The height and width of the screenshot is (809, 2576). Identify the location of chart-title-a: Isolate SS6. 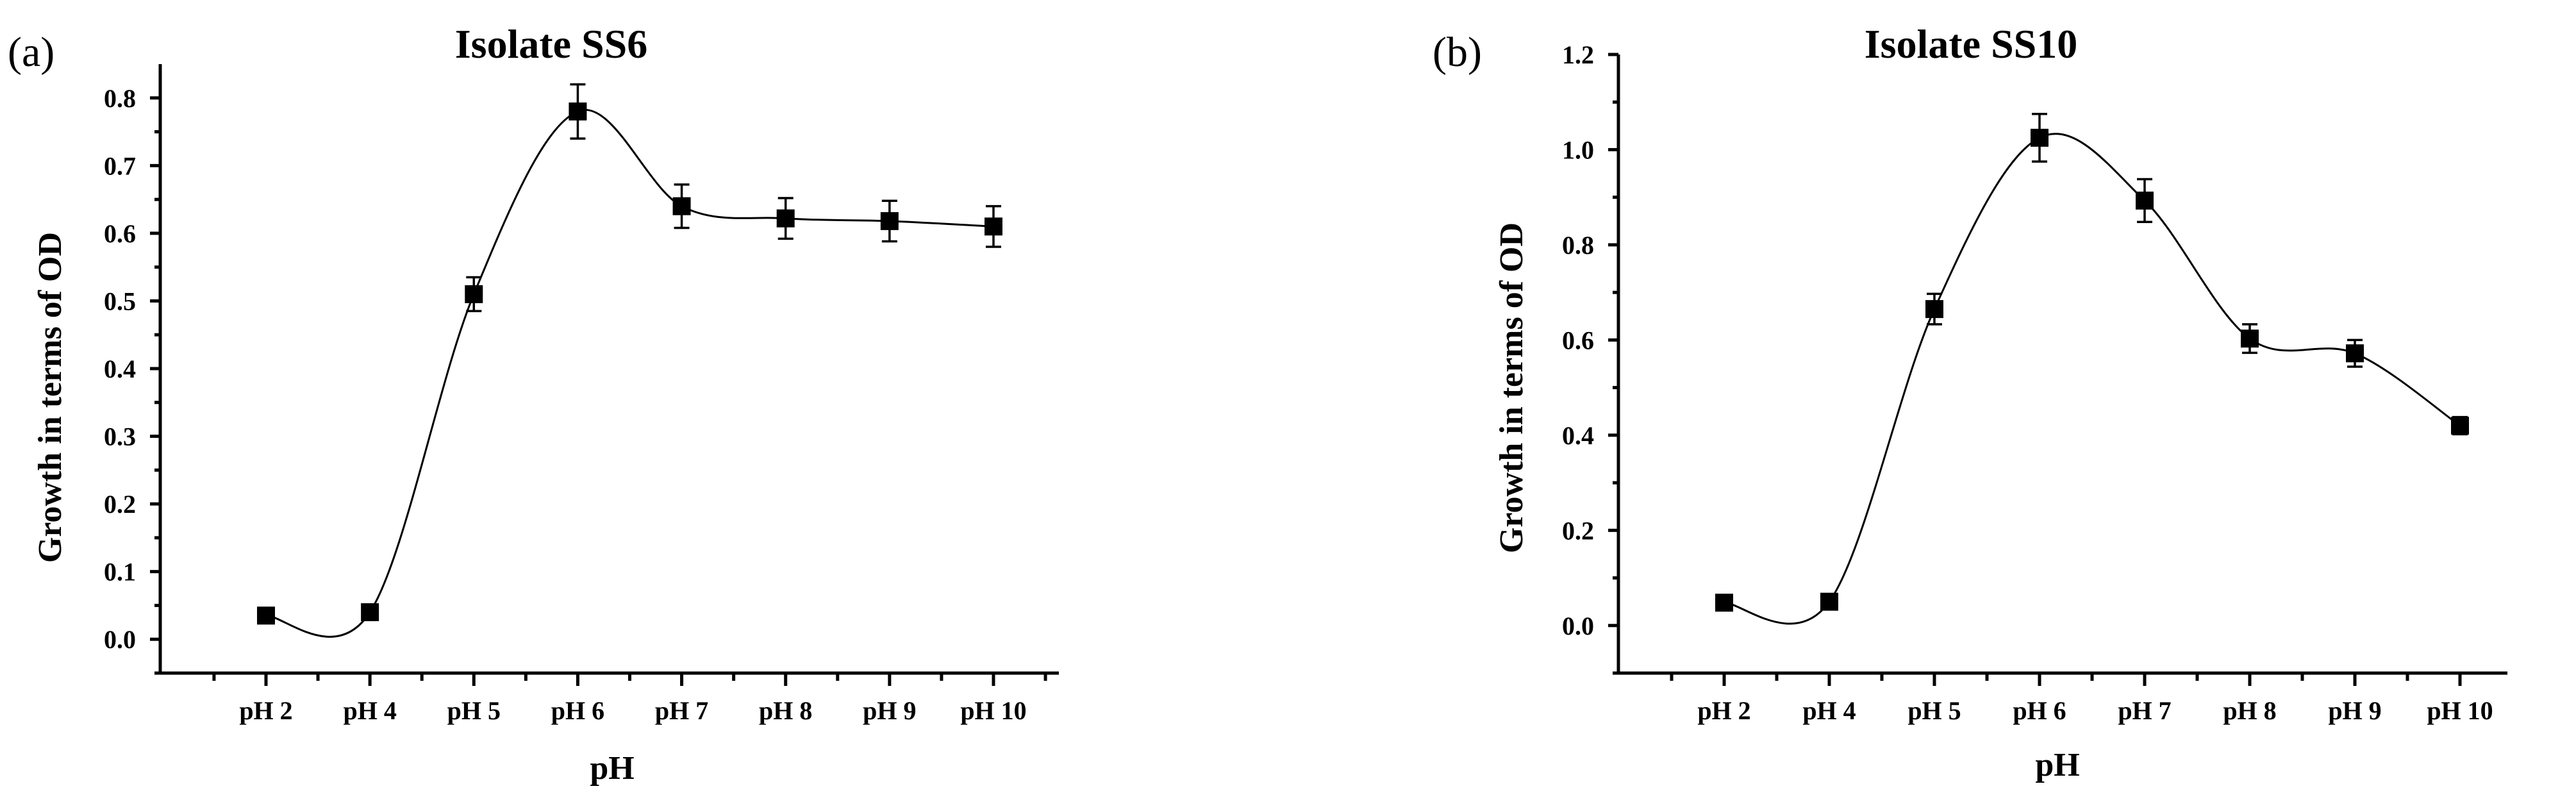
(551, 44).